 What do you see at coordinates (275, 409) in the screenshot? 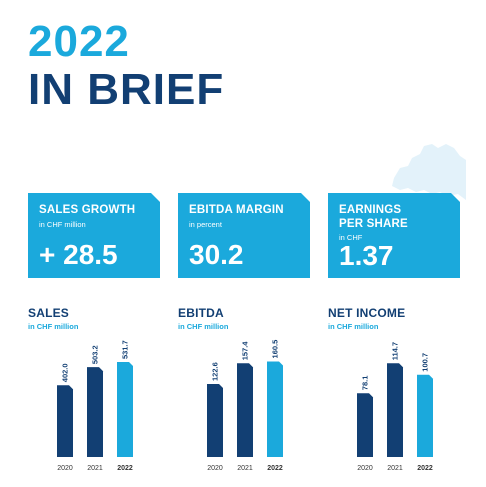
I see `ebitda-bar-2022` at bounding box center [275, 409].